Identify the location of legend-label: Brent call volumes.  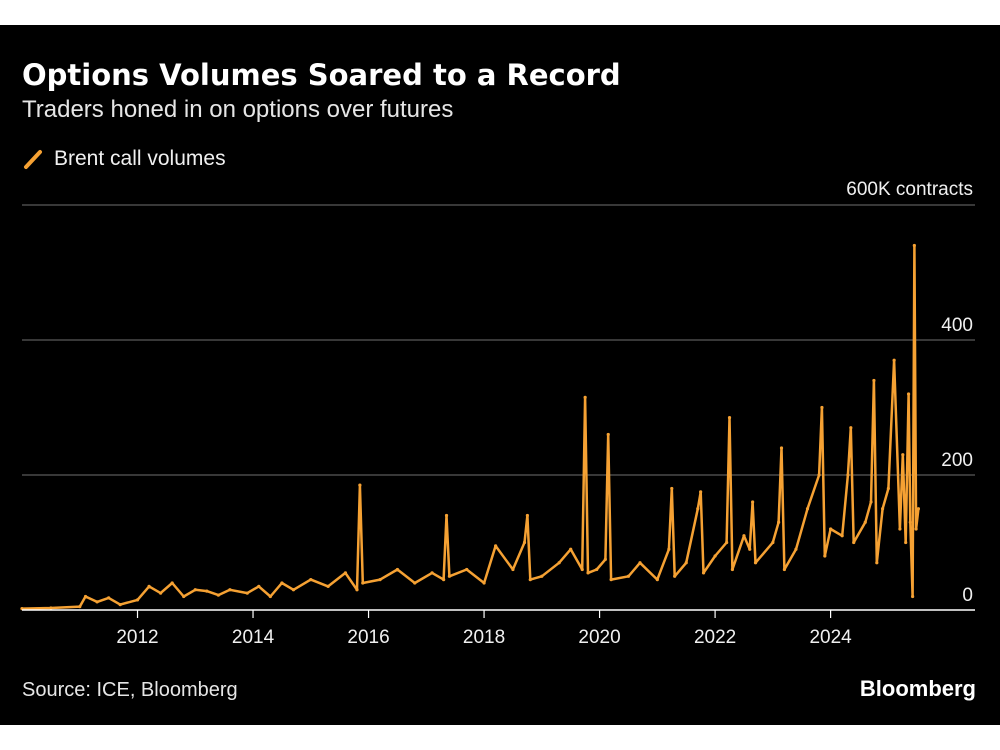
(140, 158).